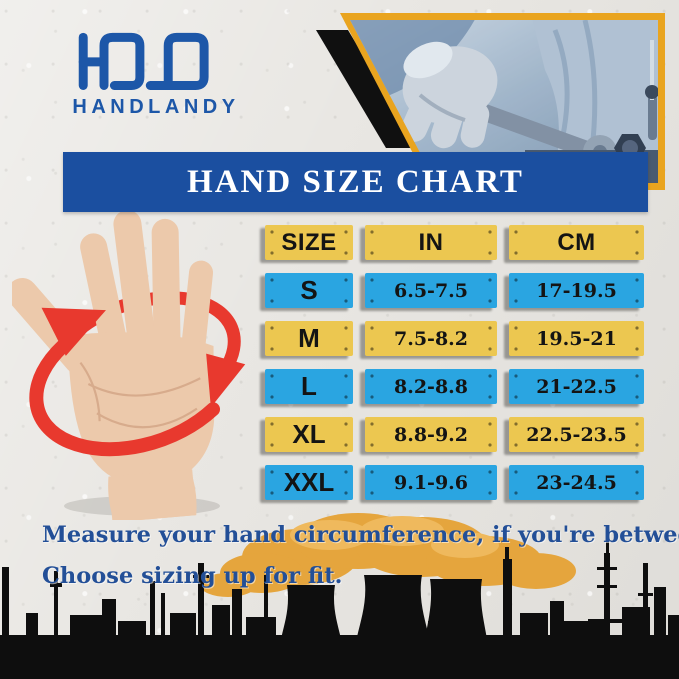  I want to click on cell-size-xxl: XXL, so click(309, 482).